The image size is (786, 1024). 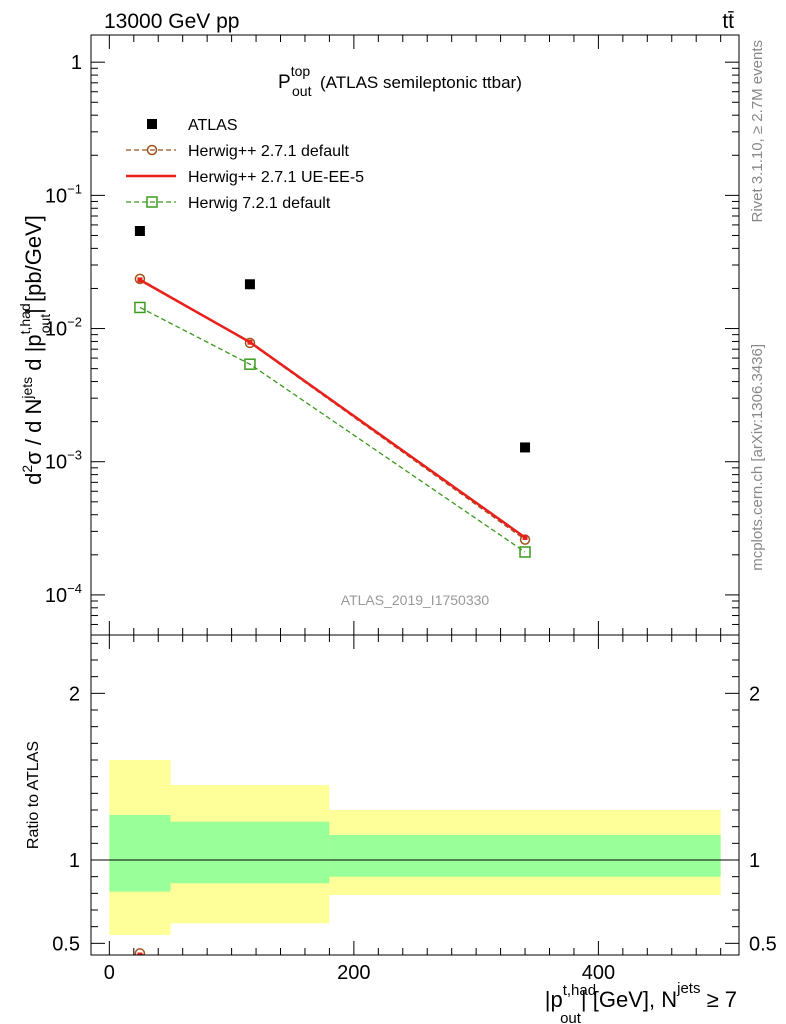 I want to click on ratio-ylabel: Ratio to ATLAS, so click(x=33, y=795).